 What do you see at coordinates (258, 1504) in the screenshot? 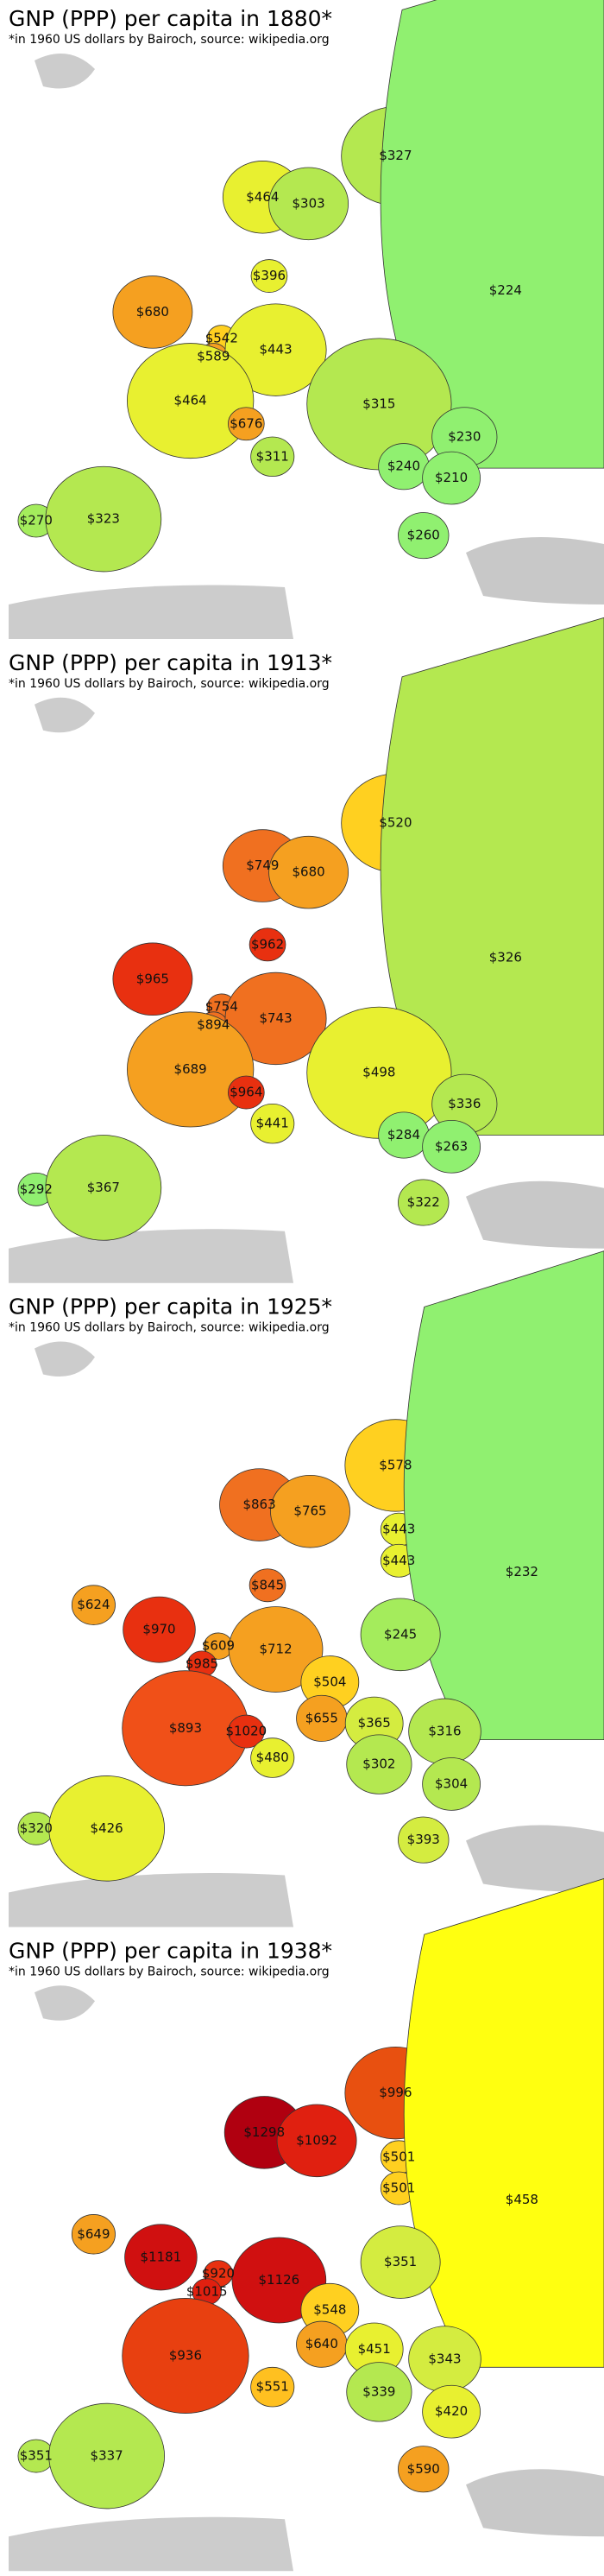
I see `value-label: $863` at bounding box center [258, 1504].